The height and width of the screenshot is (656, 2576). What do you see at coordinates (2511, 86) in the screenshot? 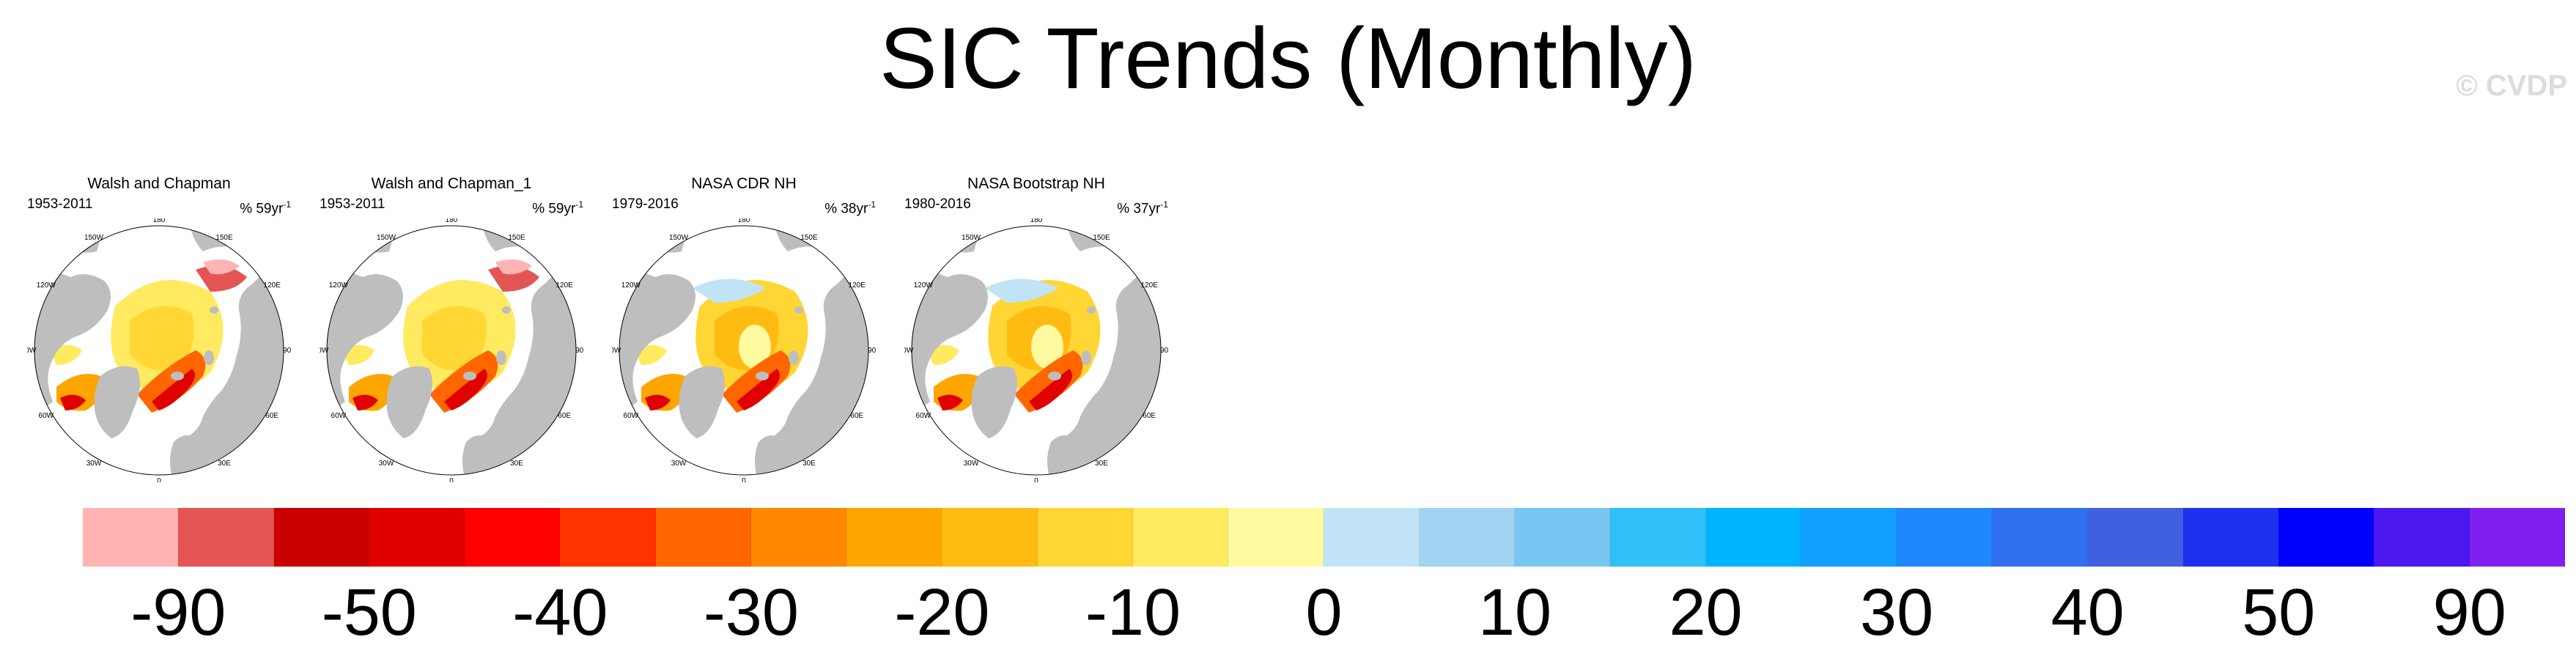
I see `watermark: © CVDP` at bounding box center [2511, 86].